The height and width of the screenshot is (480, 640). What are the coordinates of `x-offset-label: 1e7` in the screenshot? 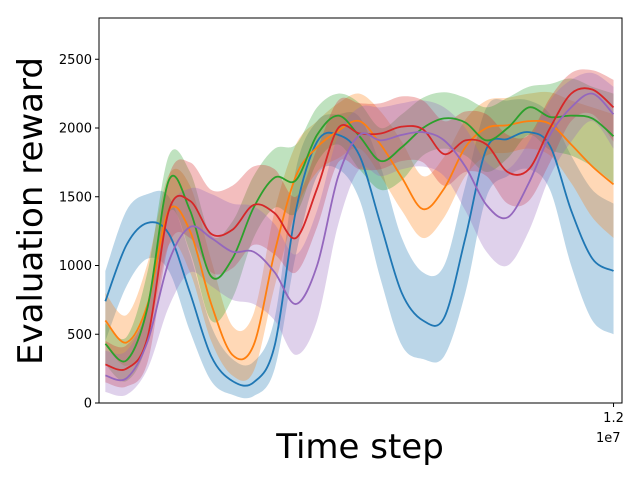 It's located at (608, 438).